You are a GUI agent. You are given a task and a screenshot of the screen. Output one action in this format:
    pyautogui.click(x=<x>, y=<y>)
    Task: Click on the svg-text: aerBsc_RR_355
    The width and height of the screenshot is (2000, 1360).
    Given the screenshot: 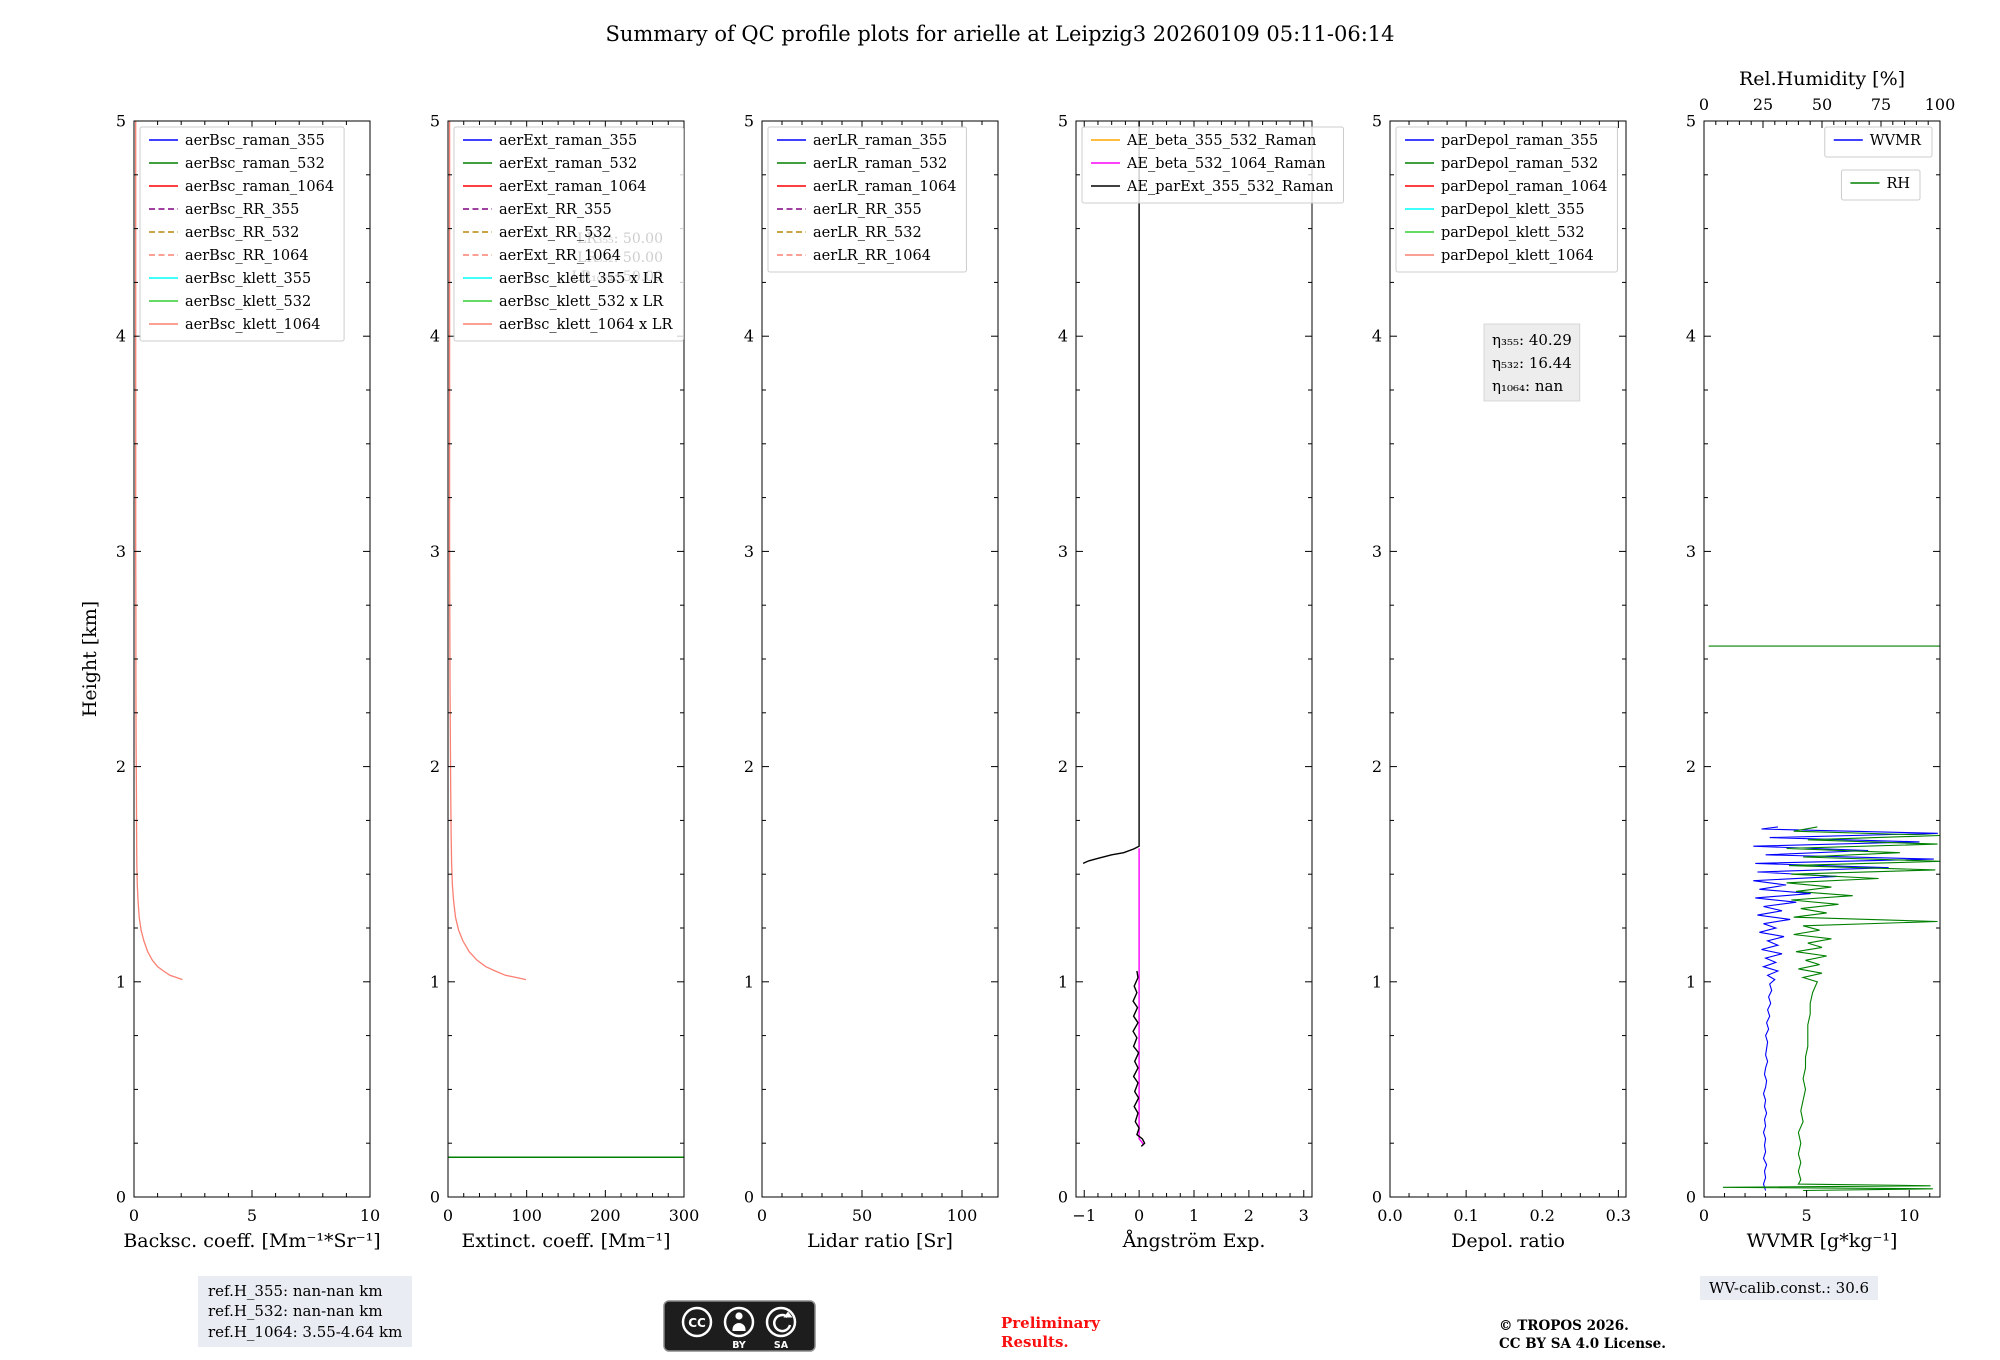 What is the action you would take?
    pyautogui.click(x=242, y=210)
    